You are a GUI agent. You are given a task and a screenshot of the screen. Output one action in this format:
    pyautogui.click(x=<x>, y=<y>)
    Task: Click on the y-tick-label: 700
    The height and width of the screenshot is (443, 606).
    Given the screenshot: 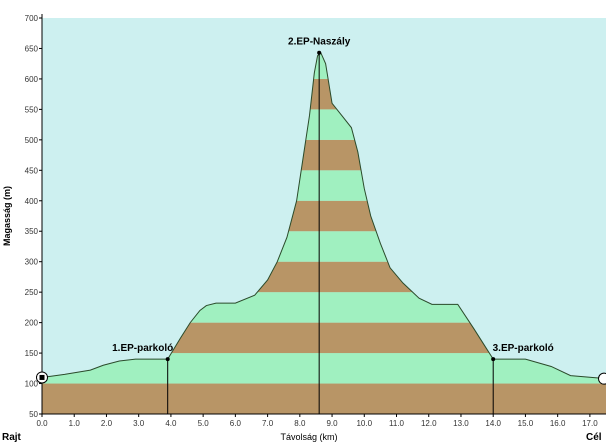 What is the action you would take?
    pyautogui.click(x=32, y=18)
    